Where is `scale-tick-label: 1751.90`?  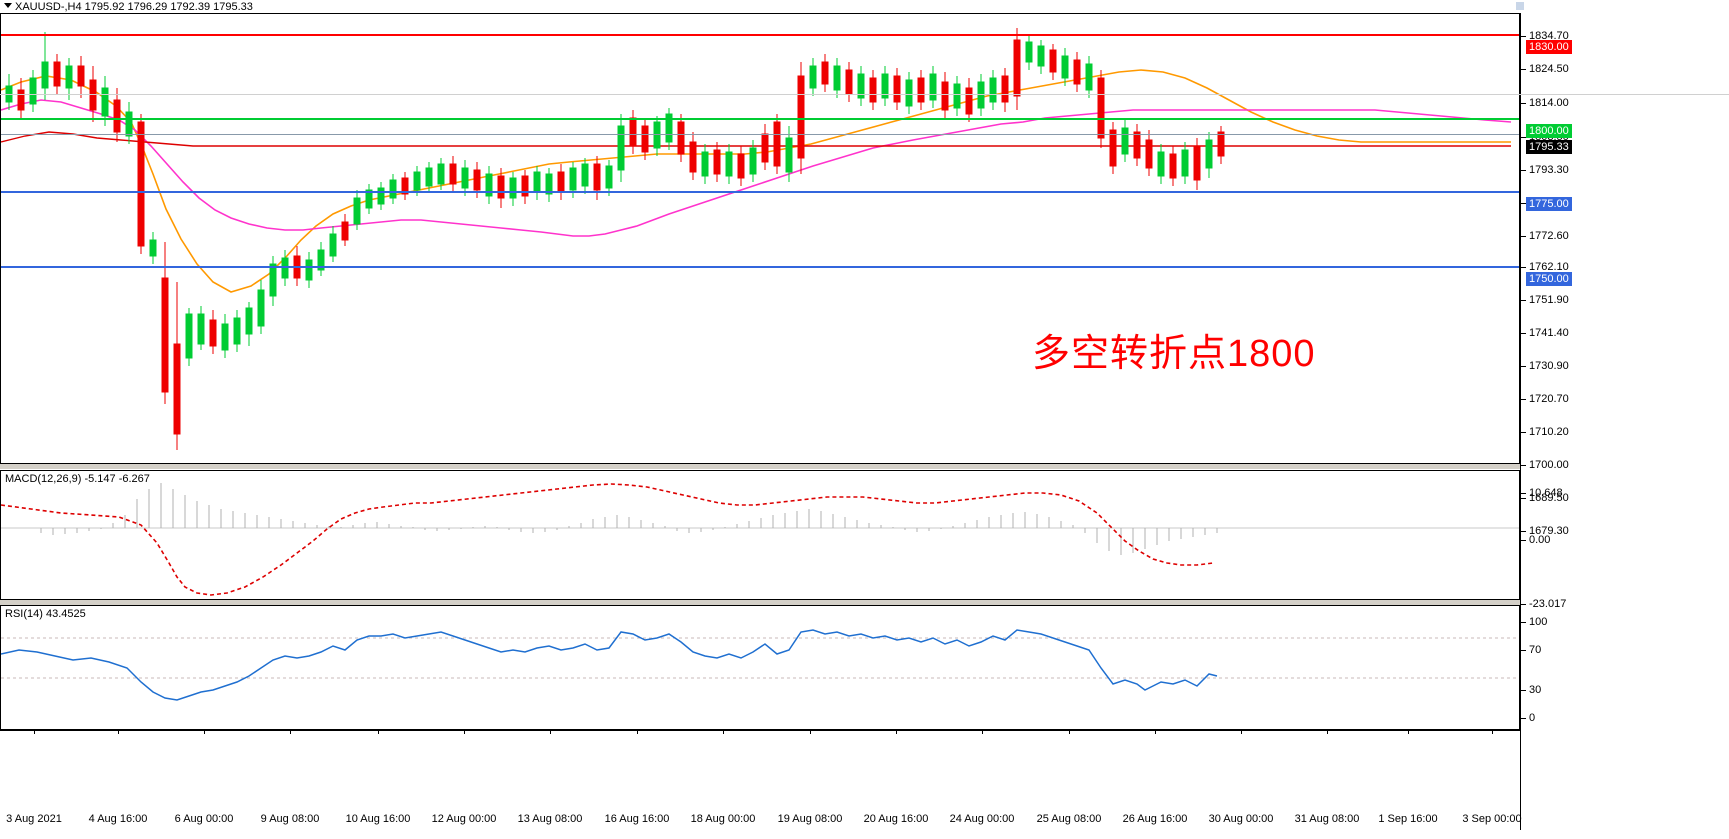
scale-tick-label: 1751.90 is located at coordinates (1549, 300).